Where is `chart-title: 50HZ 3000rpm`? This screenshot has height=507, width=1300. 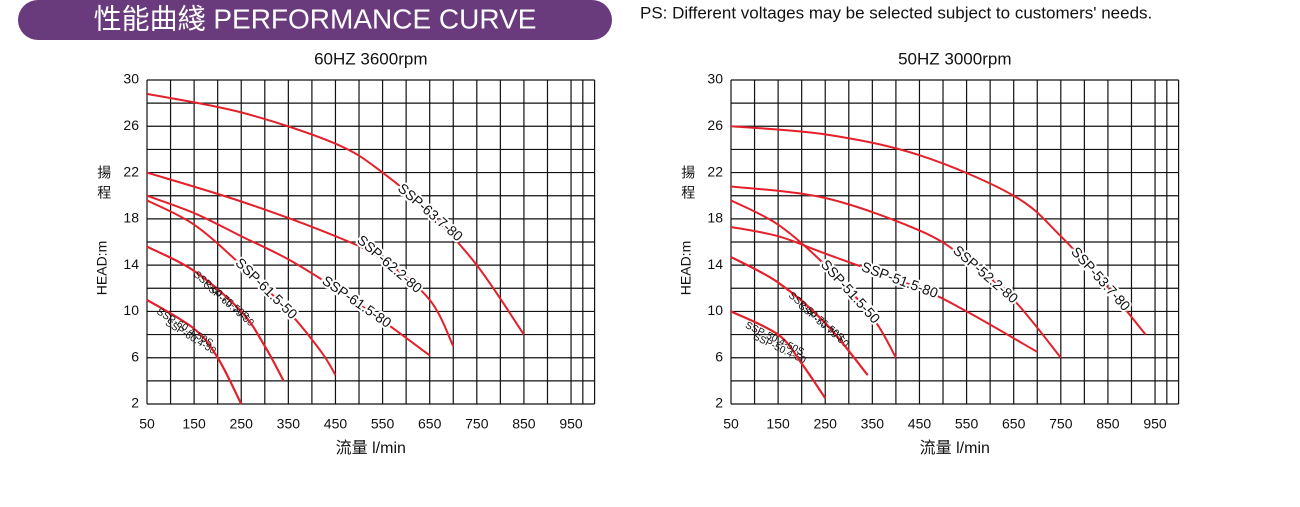 chart-title: 50HZ 3000rpm is located at coordinates (954, 58).